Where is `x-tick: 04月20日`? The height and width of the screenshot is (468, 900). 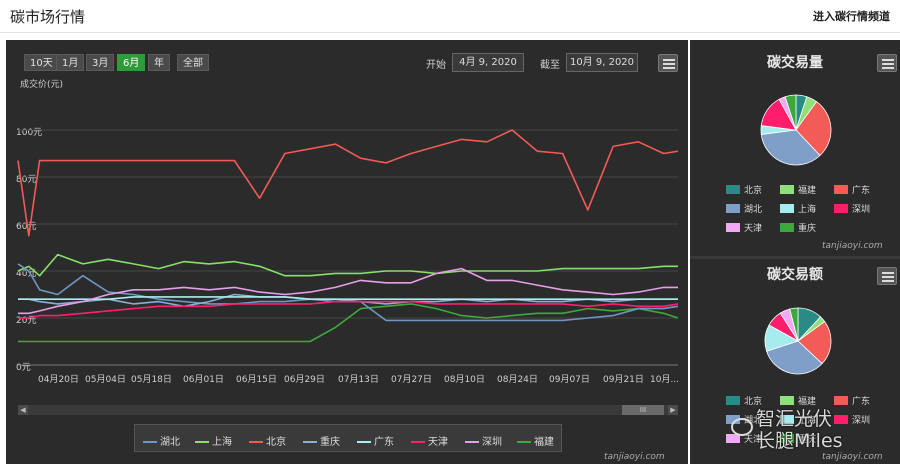
x-tick: 04月20日 is located at coordinates (58, 380).